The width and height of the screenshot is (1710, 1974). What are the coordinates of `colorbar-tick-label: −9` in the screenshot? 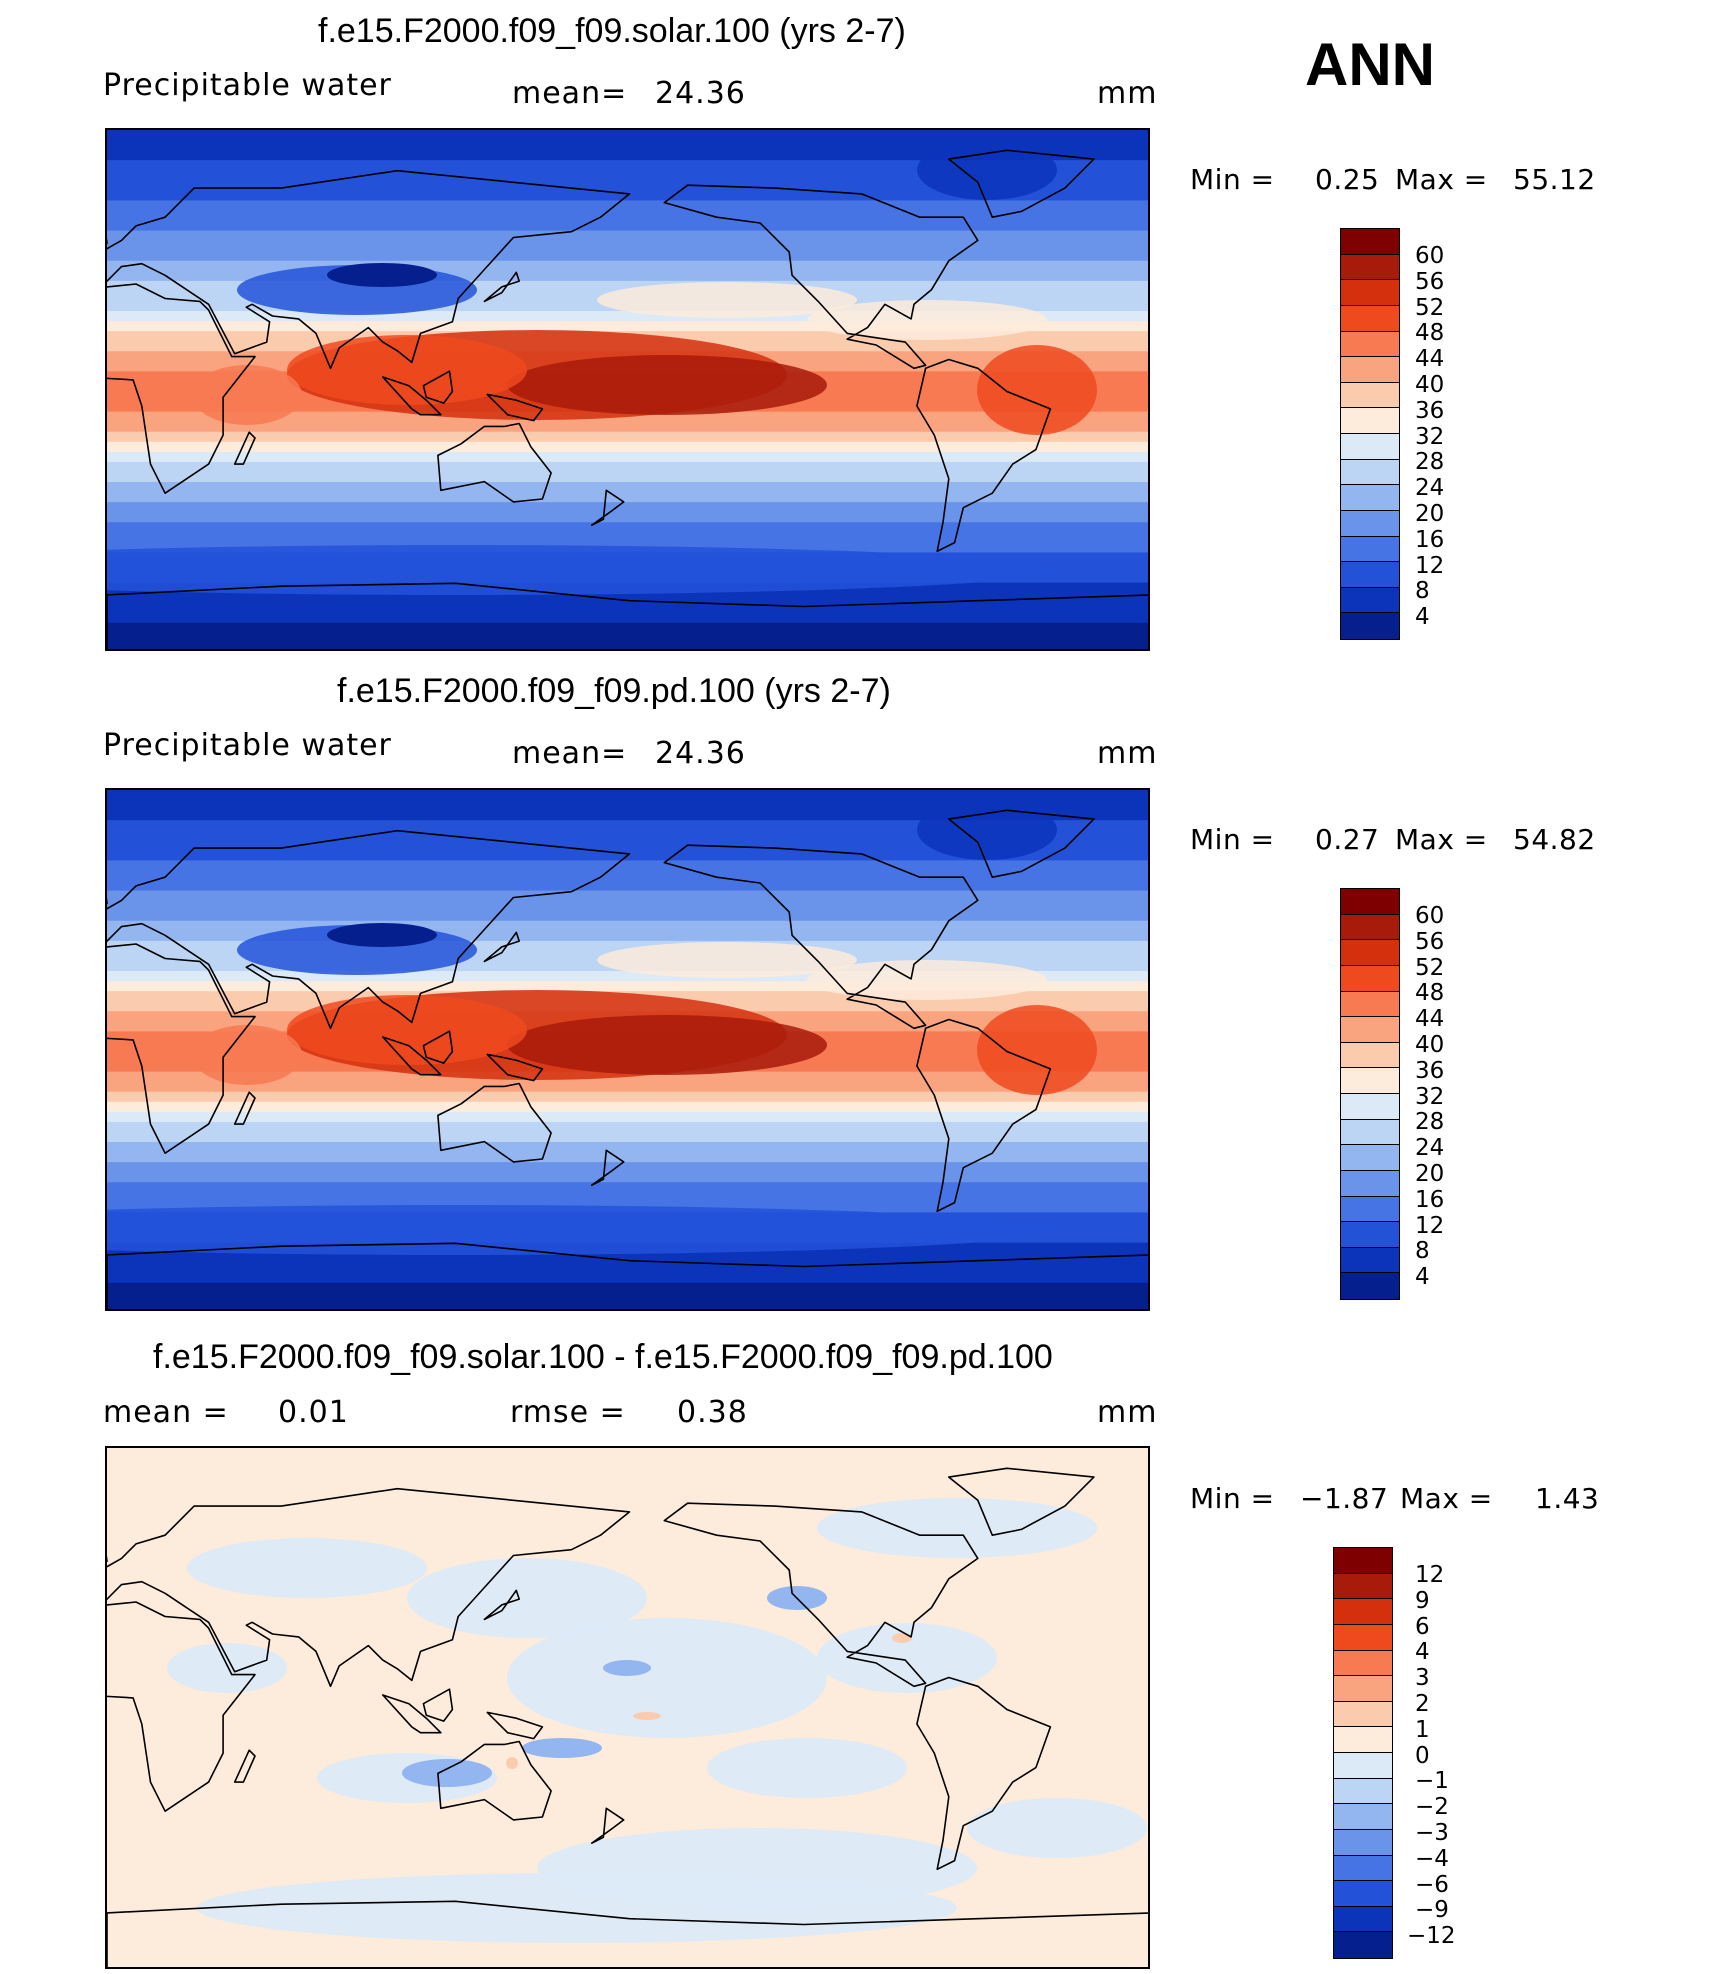 It's located at (1432, 1910).